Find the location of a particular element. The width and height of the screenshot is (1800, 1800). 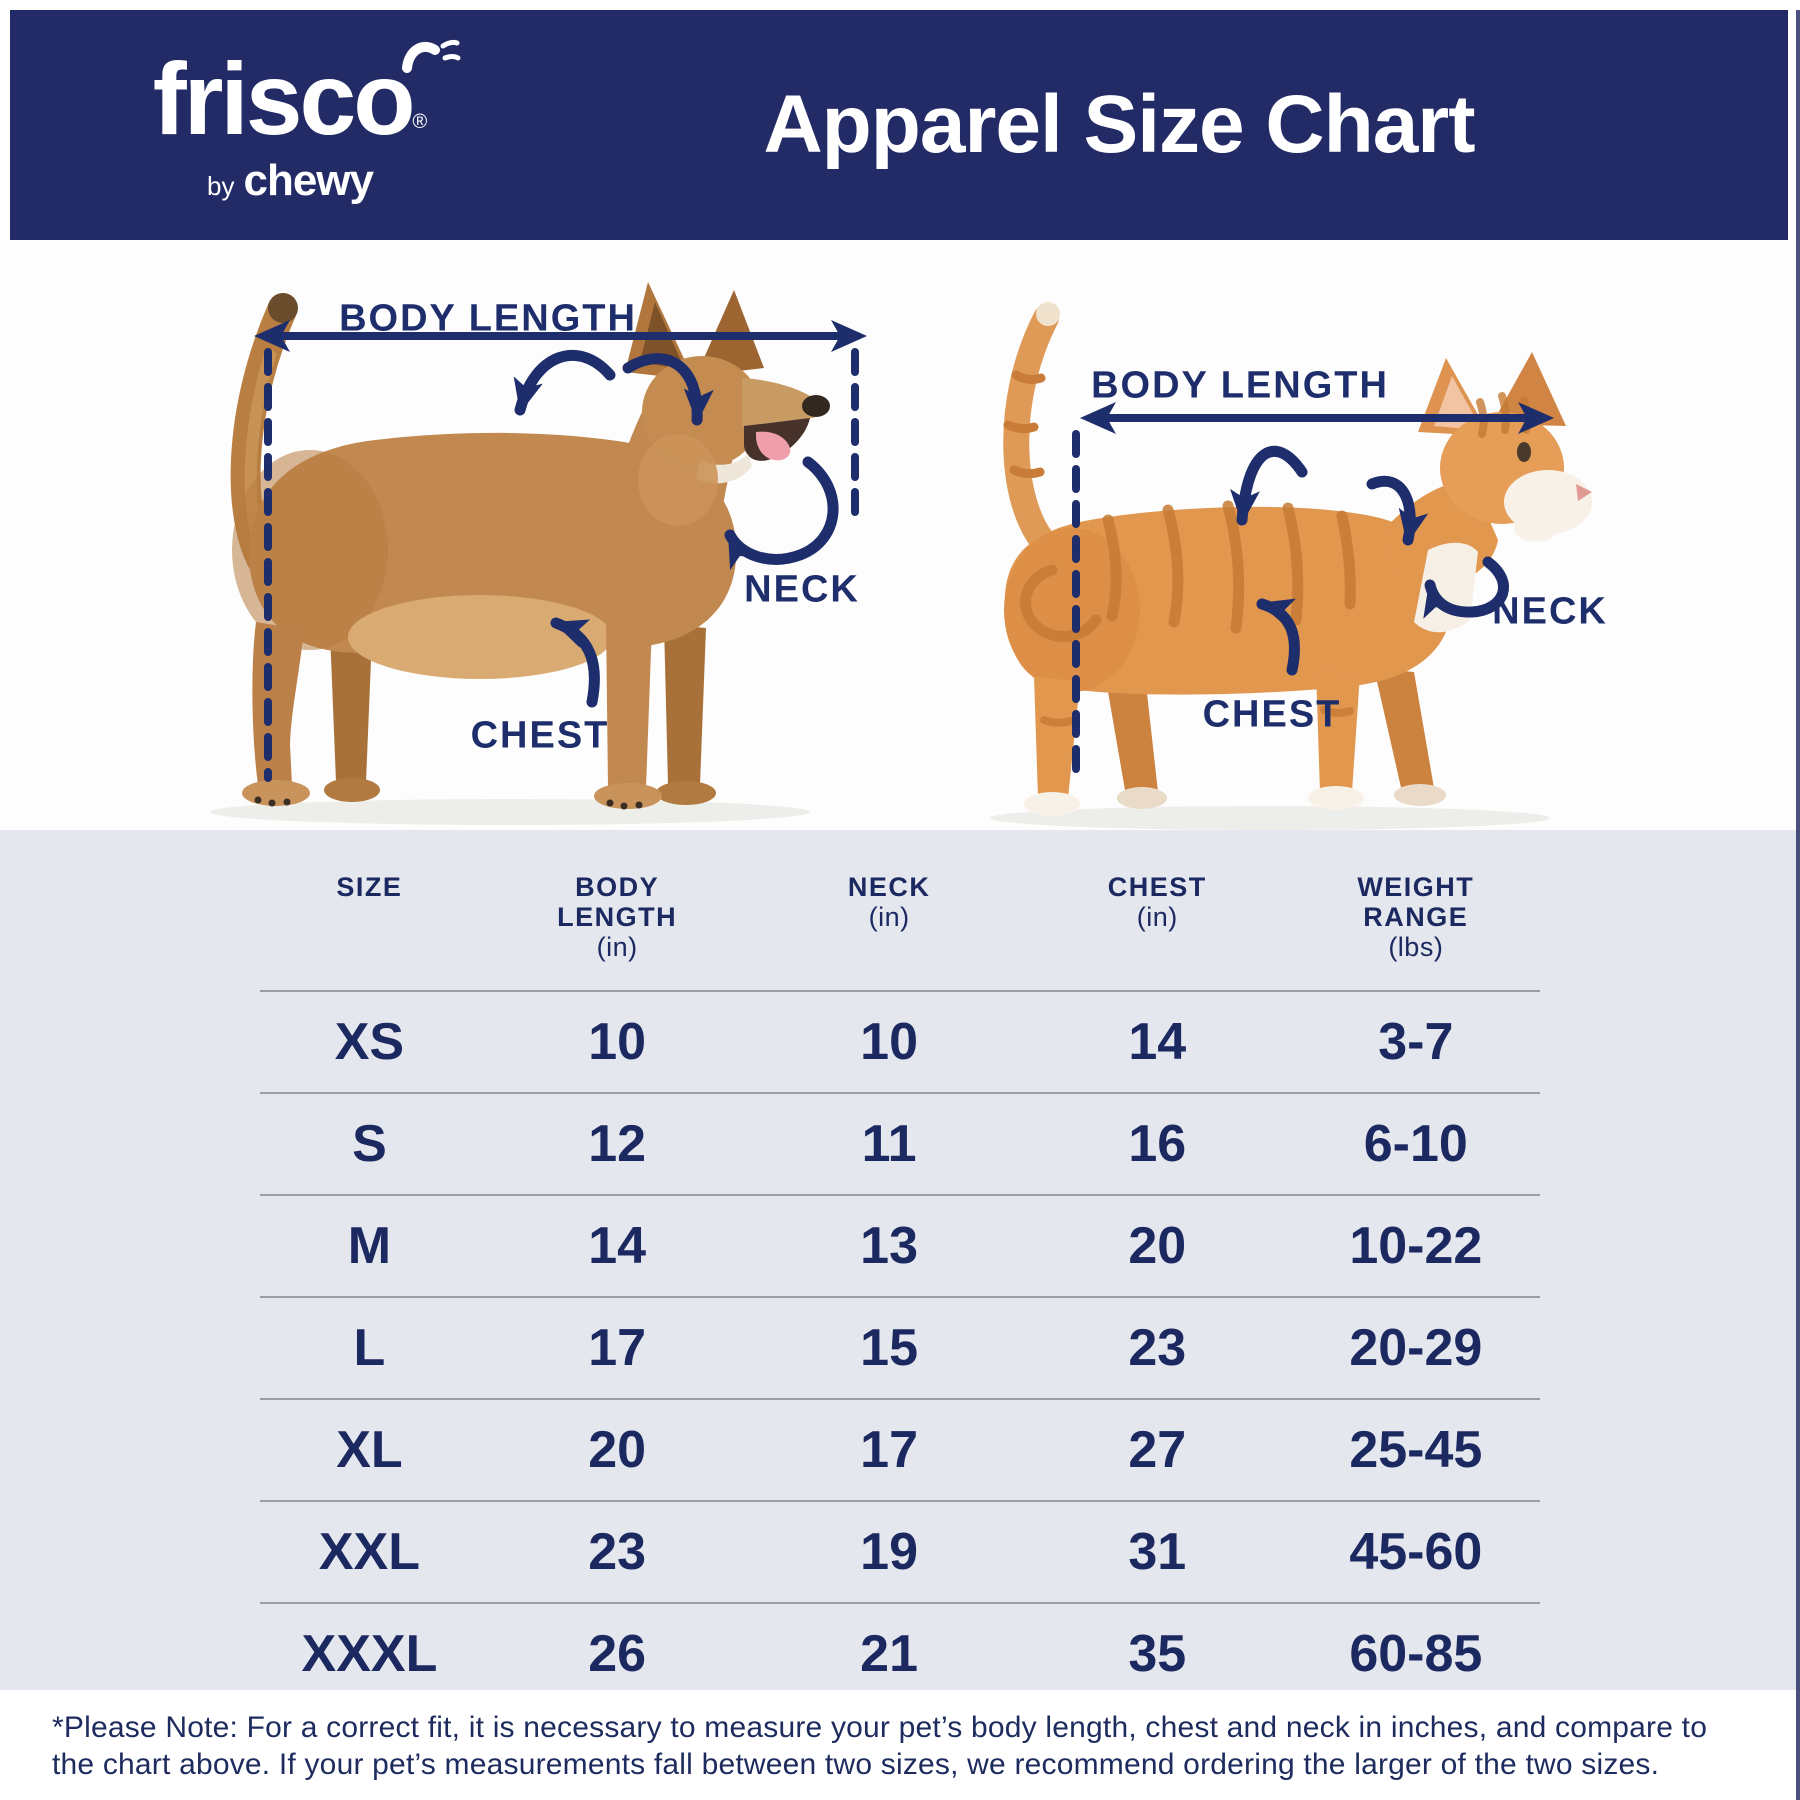

weight-range-cell: 6-10 is located at coordinates (1415, 1144).